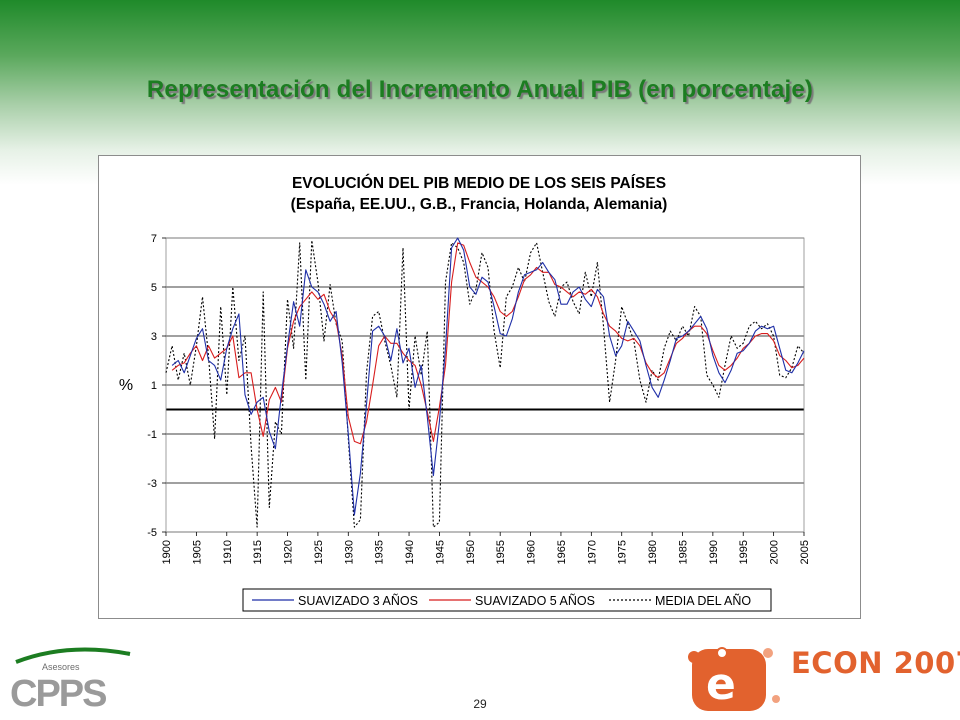 This screenshot has height=720, width=960. Describe the element at coordinates (126, 385) in the screenshot. I see `y-axis-label: %` at that location.